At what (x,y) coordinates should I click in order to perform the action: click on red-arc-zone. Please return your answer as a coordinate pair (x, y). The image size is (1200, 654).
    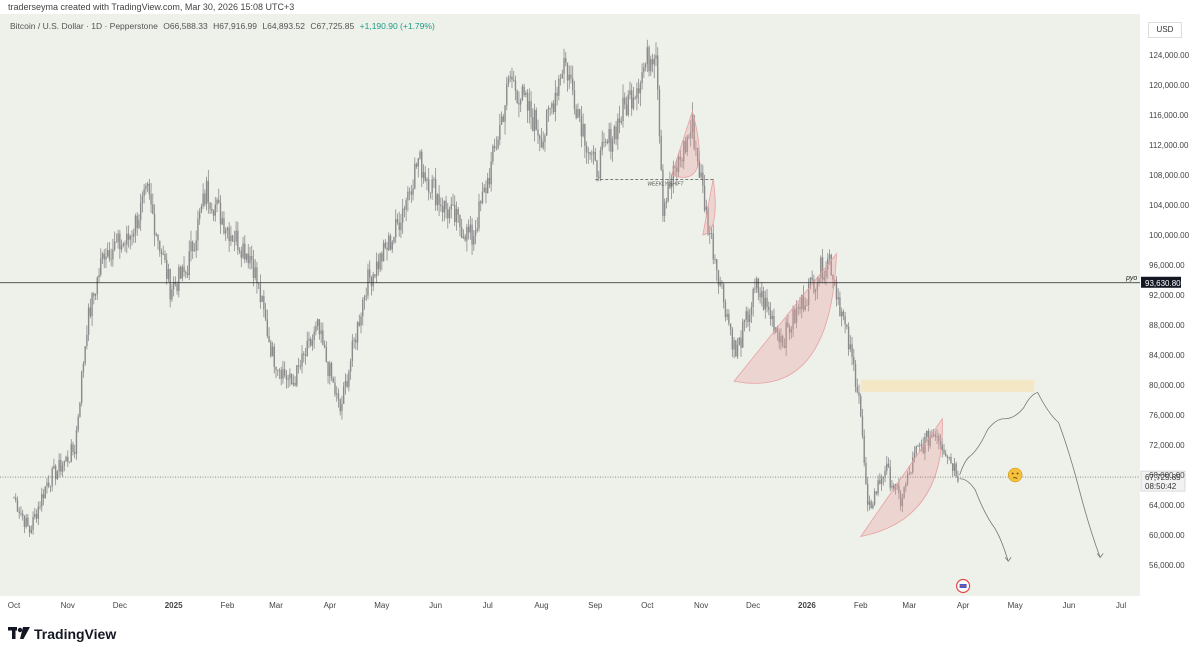
    Looking at the image, I should click on (709, 207).